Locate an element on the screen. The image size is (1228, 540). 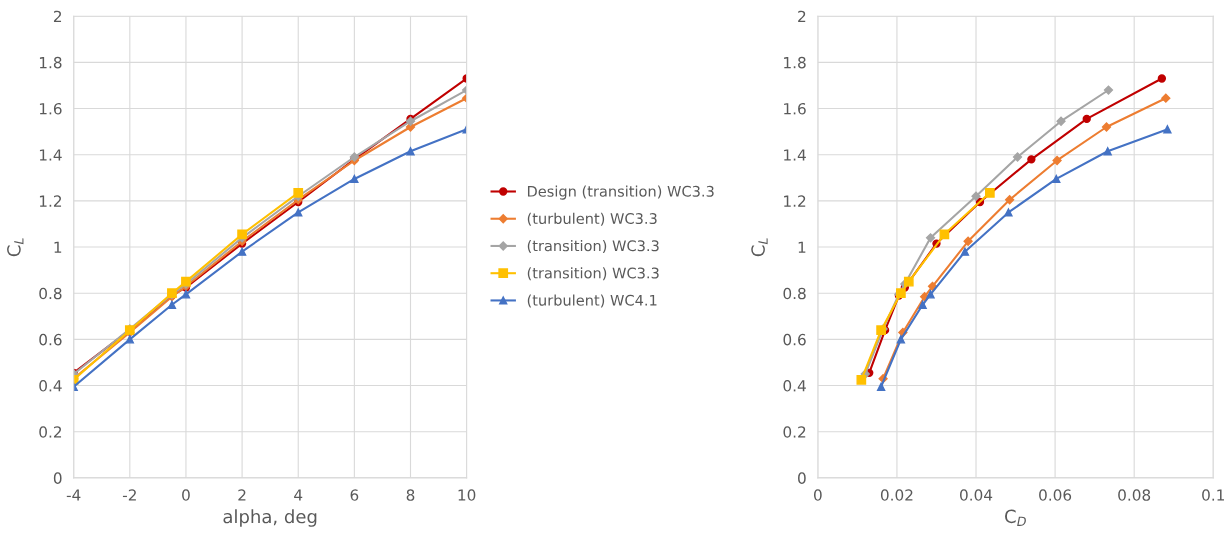
legend-label: (turbulent) WC3.3 is located at coordinates (592, 219).